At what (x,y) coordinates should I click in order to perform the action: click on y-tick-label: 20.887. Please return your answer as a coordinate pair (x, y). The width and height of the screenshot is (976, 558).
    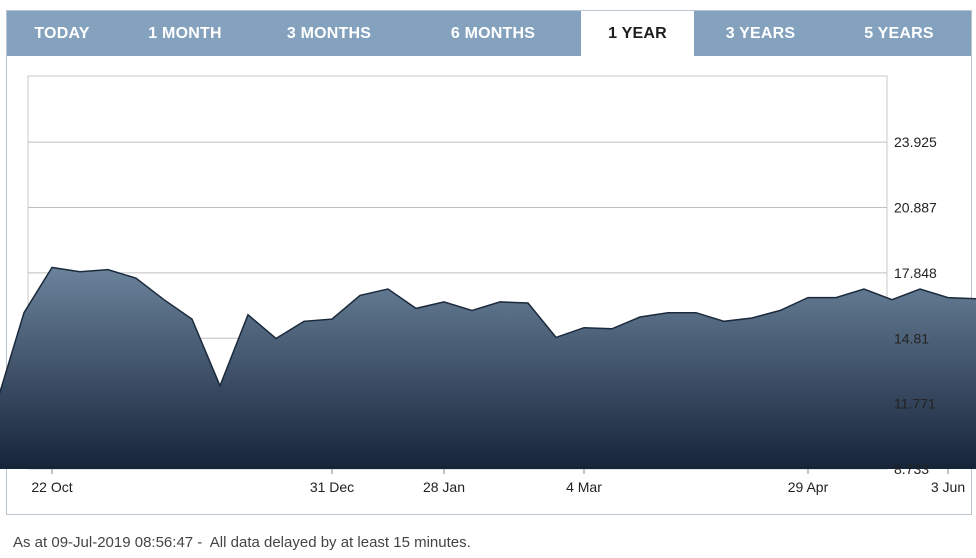
    Looking at the image, I should click on (915, 208).